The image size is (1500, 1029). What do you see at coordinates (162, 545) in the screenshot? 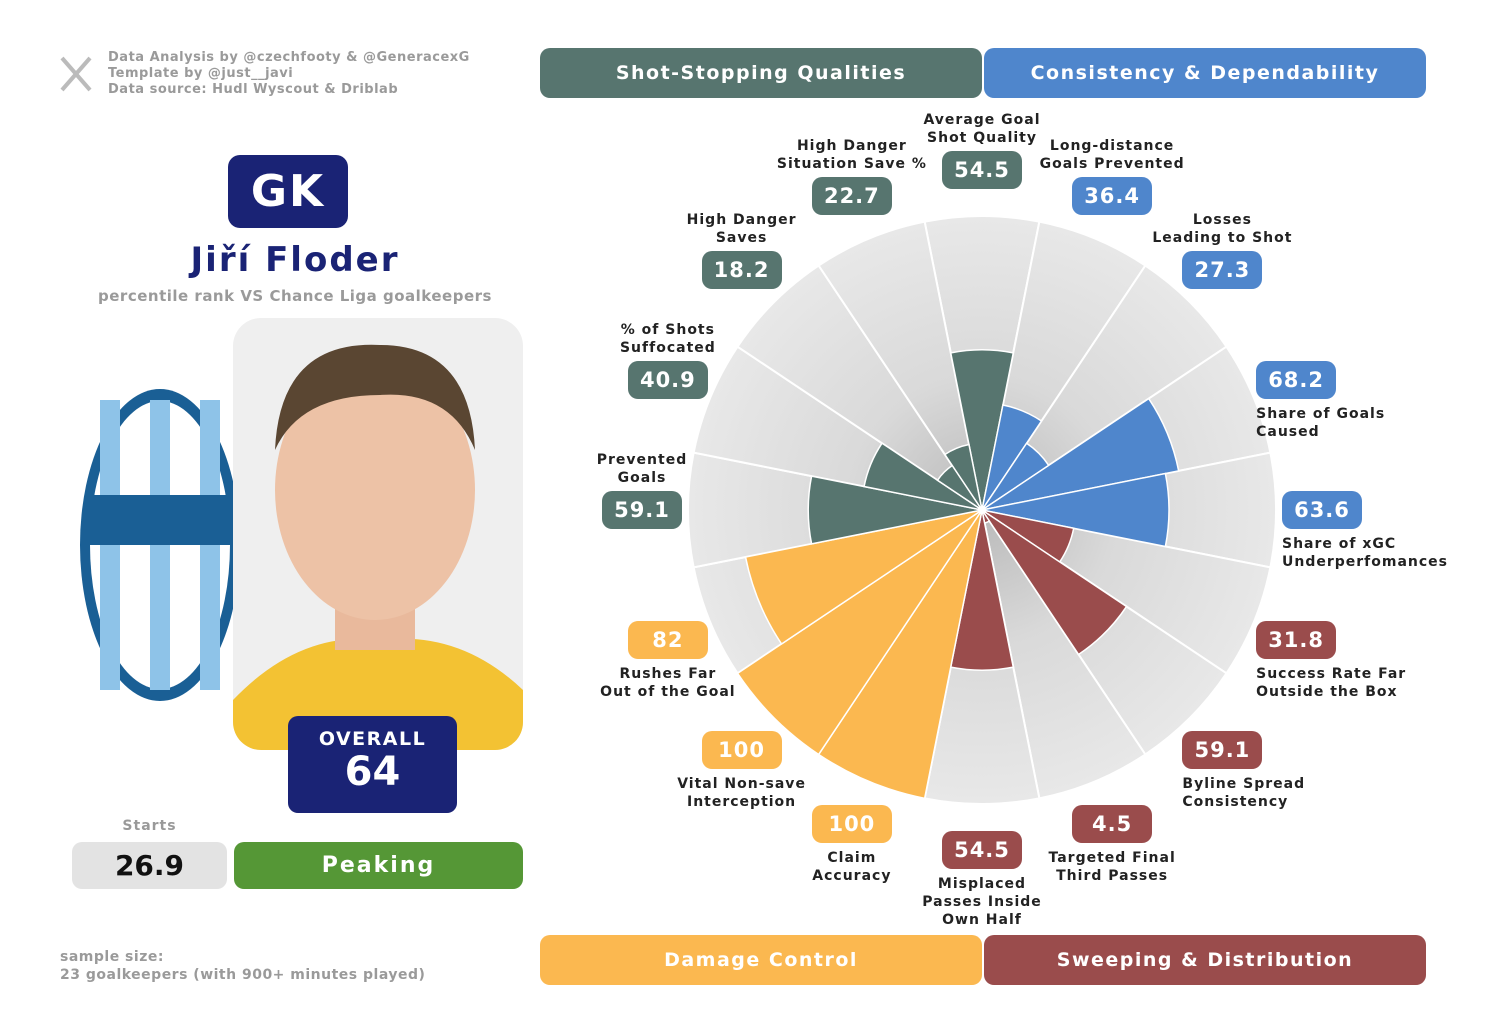
I see `club-logo` at bounding box center [162, 545].